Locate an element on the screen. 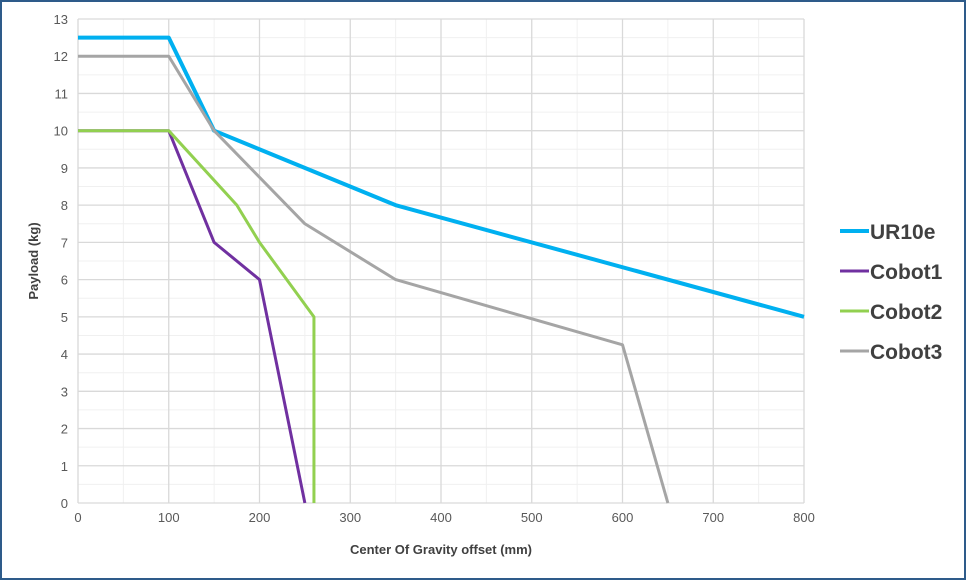 The width and height of the screenshot is (966, 580). legend-label-cobot3: Cobot3 is located at coordinates (906, 352).